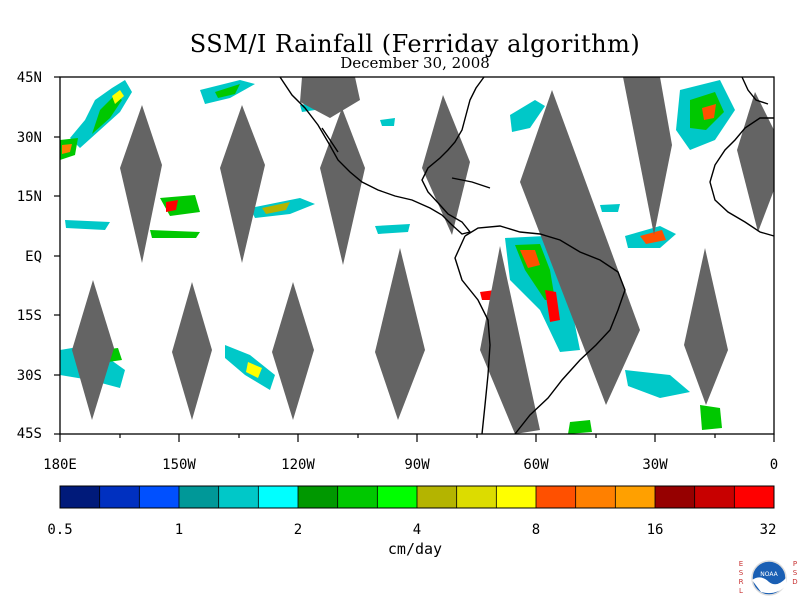 This screenshot has width=800, height=600. I want to click on colorbar-units: cm/day, so click(415, 549).